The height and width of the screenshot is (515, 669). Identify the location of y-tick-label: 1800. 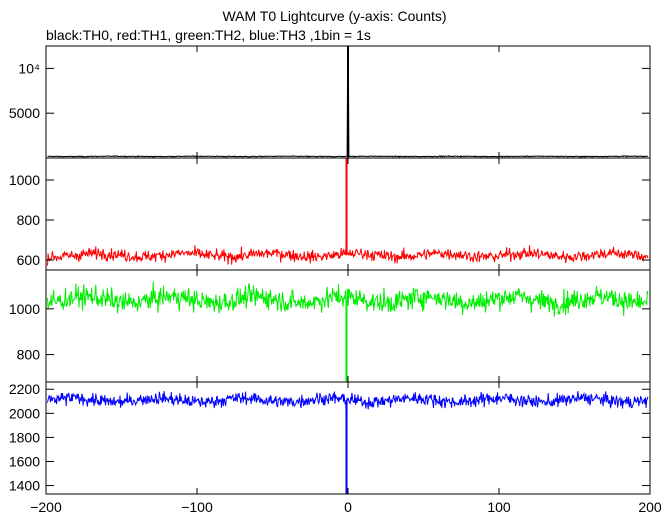
(24, 437).